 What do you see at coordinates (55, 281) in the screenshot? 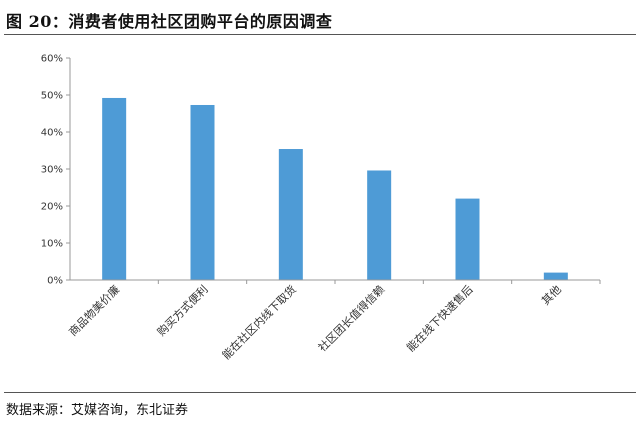
I see `y-tick-label: 0%` at bounding box center [55, 281].